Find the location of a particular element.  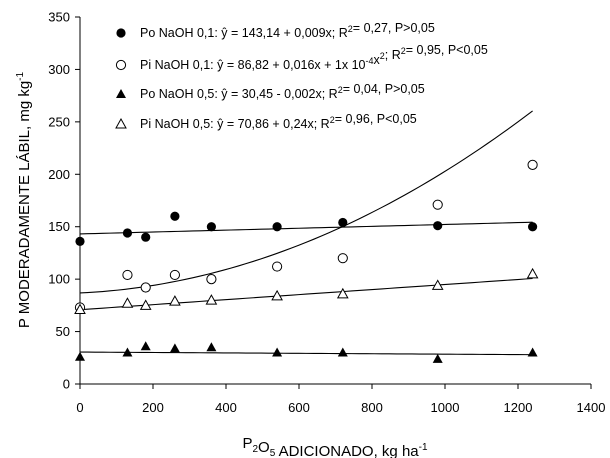

y-tick-label: 200 is located at coordinates (59, 174).